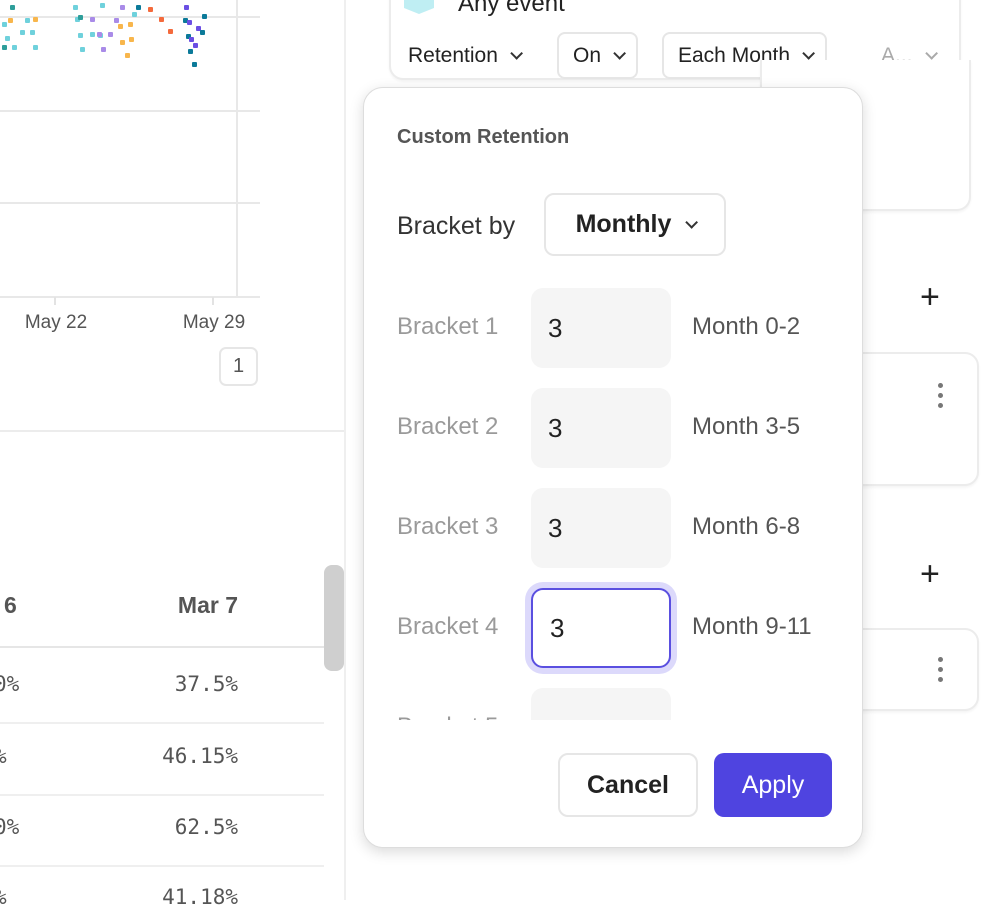  I want to click on x-axis, so click(130, 297).